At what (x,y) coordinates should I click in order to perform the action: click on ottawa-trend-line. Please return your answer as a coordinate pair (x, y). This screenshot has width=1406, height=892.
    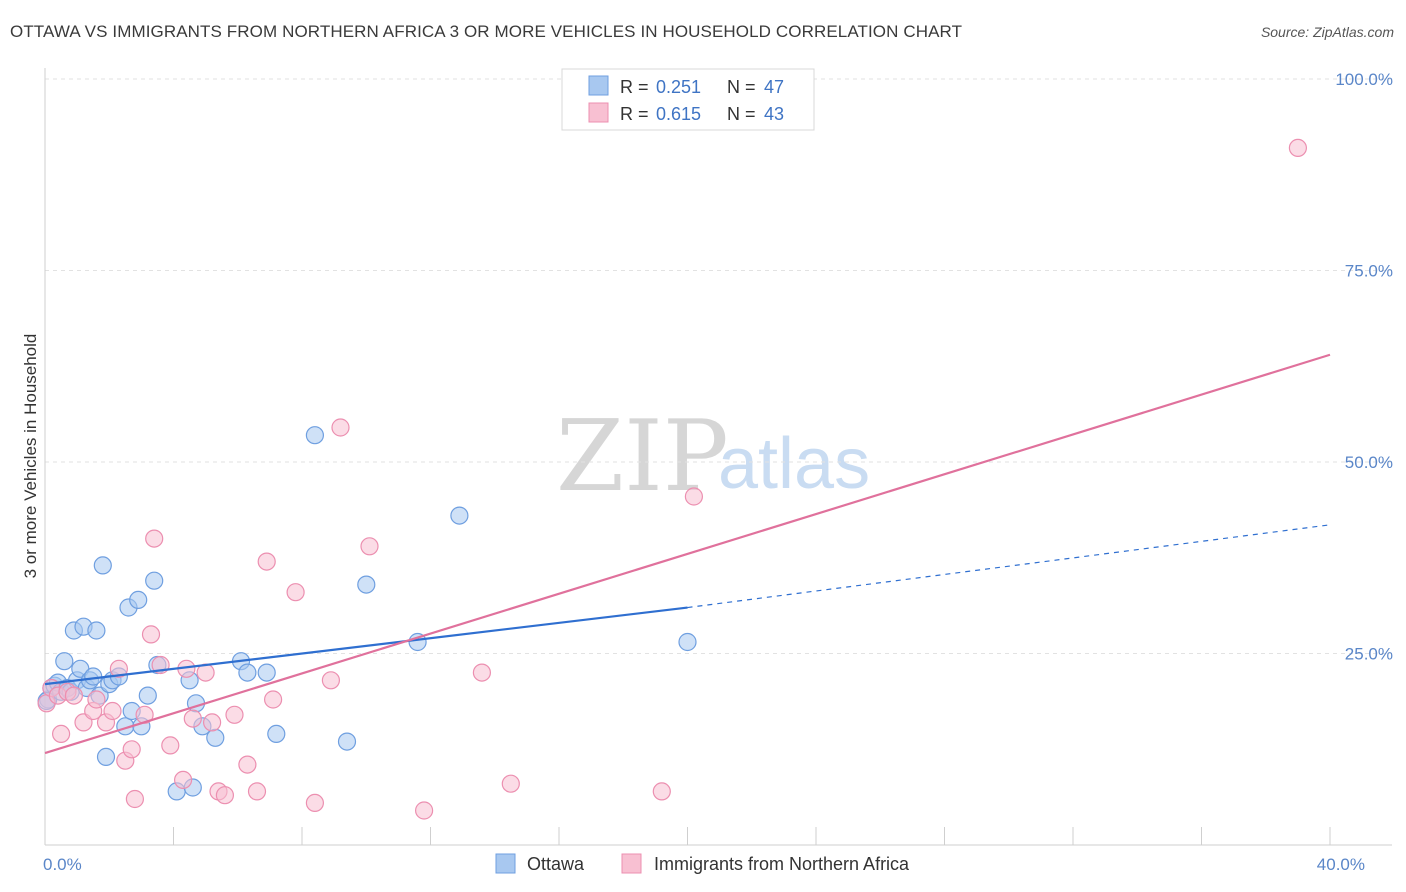
    Looking at the image, I should click on (366, 646).